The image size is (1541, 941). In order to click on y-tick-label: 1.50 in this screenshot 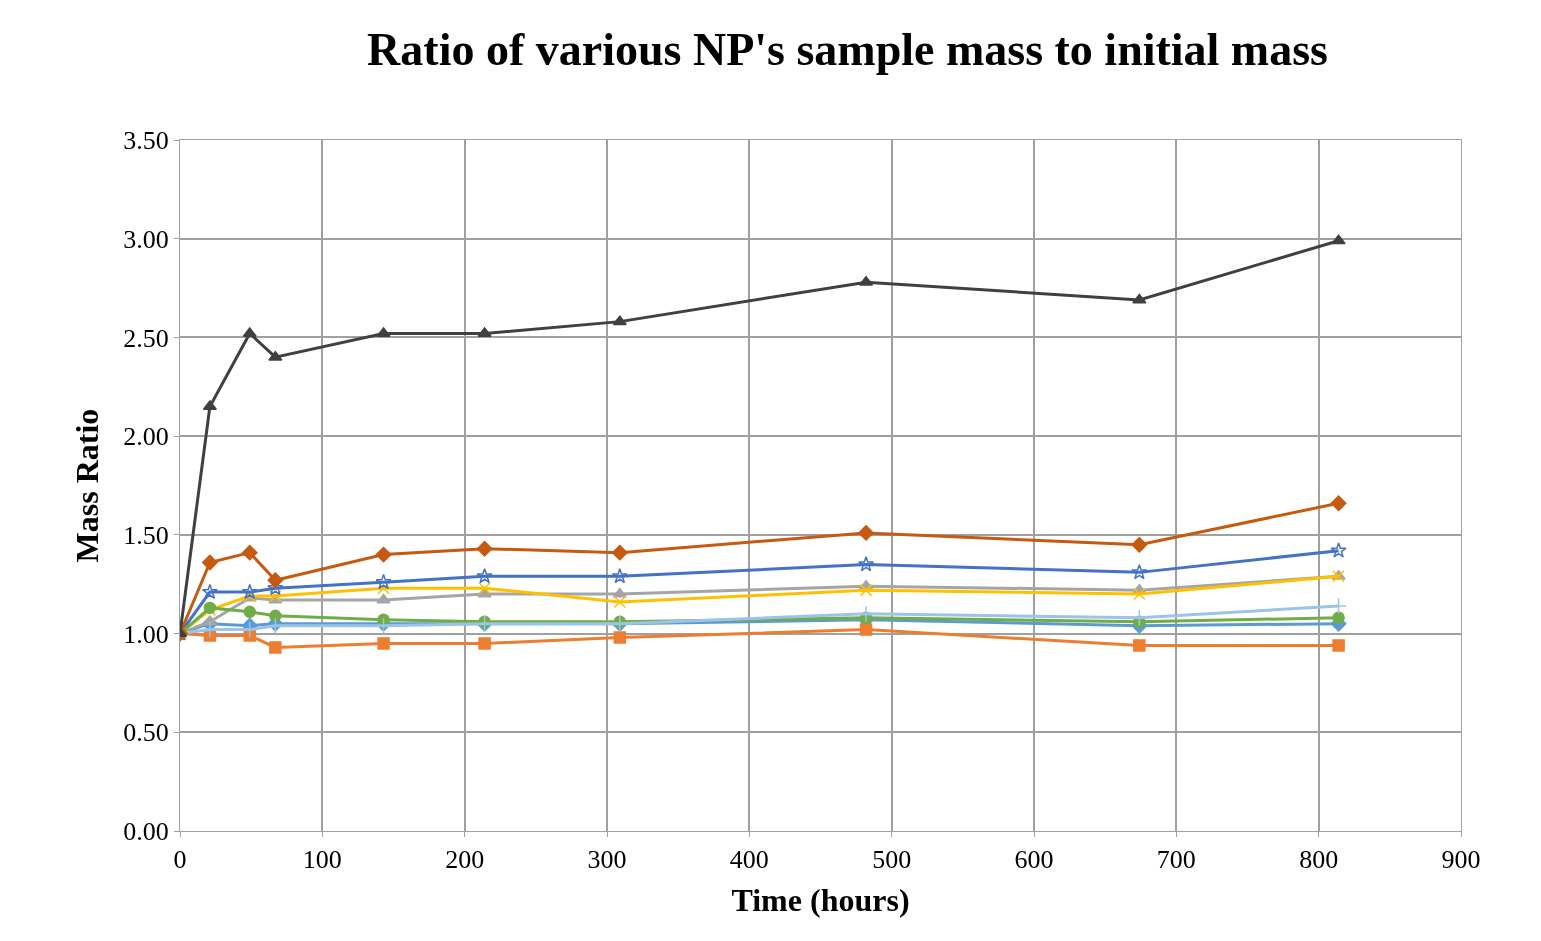, I will do `click(146, 535)`.